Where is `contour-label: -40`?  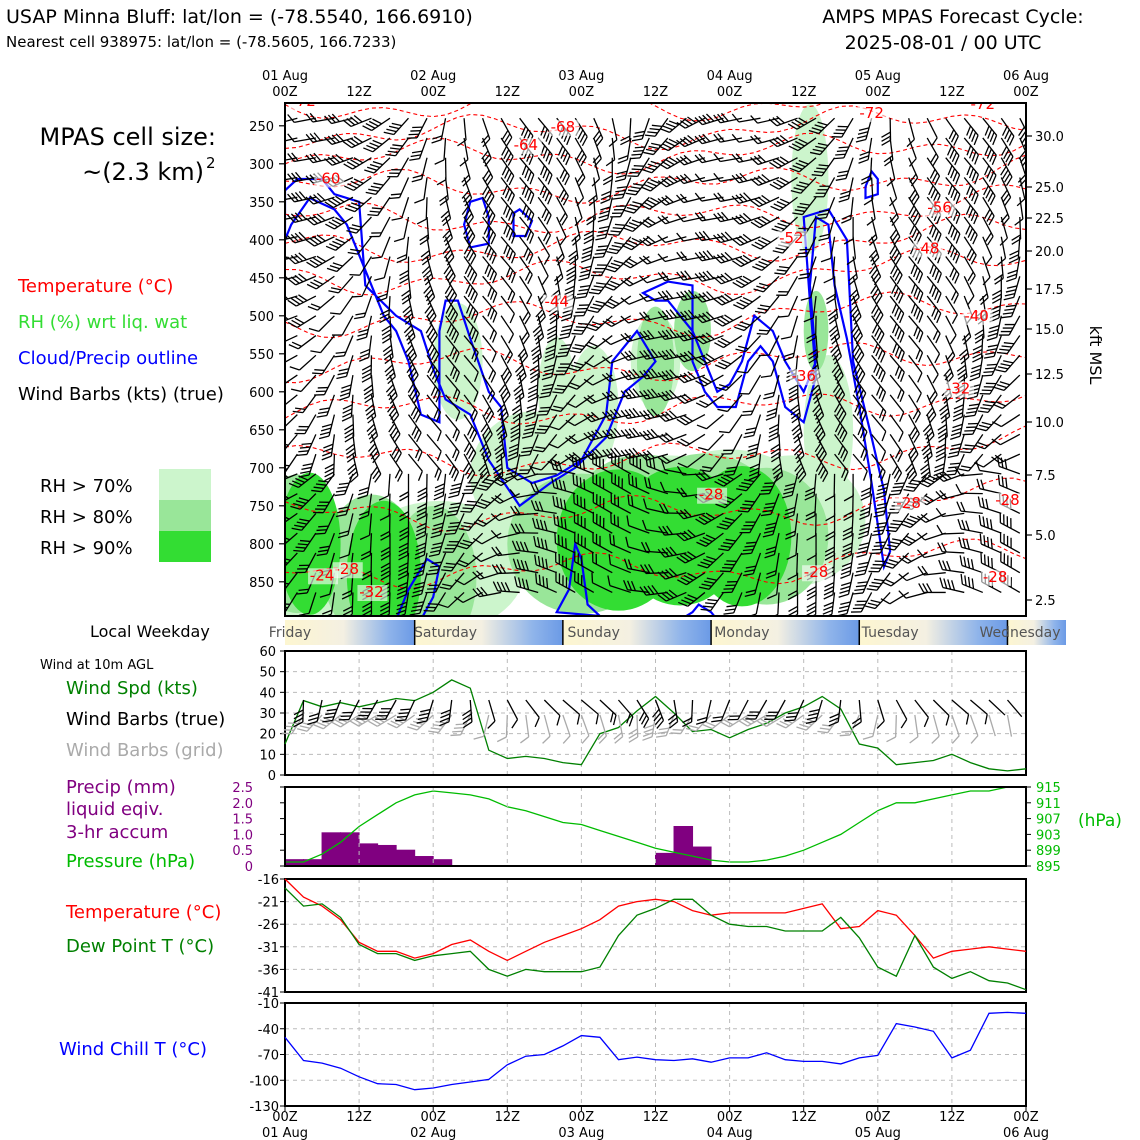 contour-label: -40 is located at coordinates (976, 316).